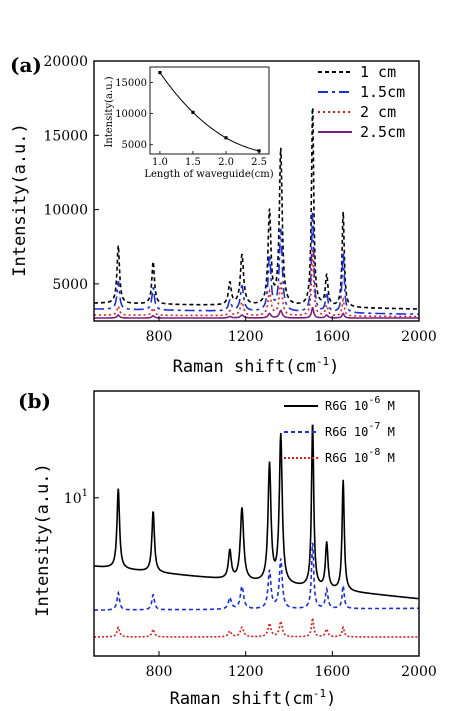 The image size is (474, 711). What do you see at coordinates (378, 72) in the screenshot?
I see `legend-label-1cm: 1 cm` at bounding box center [378, 72].